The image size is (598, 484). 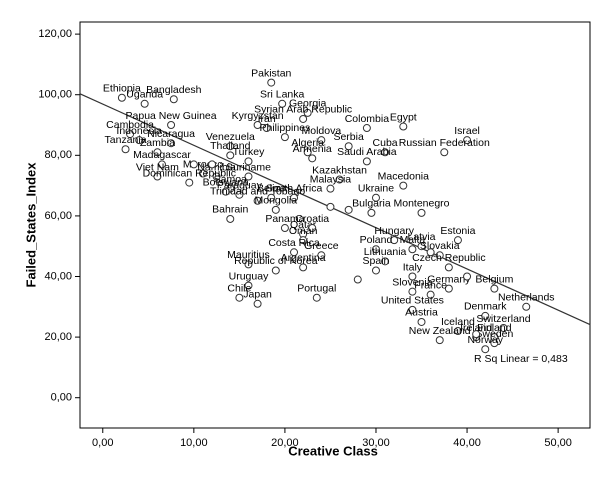 What do you see at coordinates (321, 246) in the screenshot?
I see `point-label: Greece` at bounding box center [321, 246].